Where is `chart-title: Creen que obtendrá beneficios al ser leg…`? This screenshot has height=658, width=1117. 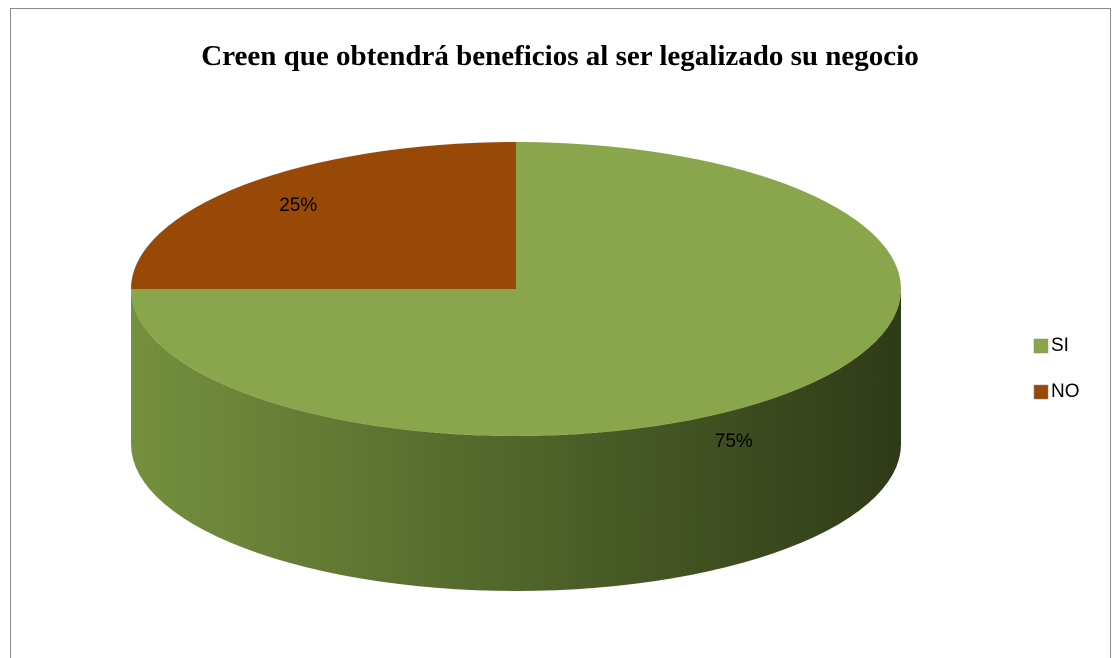 chart-title: Creen que obtendrá beneficios al ser leg… is located at coordinates (559, 56).